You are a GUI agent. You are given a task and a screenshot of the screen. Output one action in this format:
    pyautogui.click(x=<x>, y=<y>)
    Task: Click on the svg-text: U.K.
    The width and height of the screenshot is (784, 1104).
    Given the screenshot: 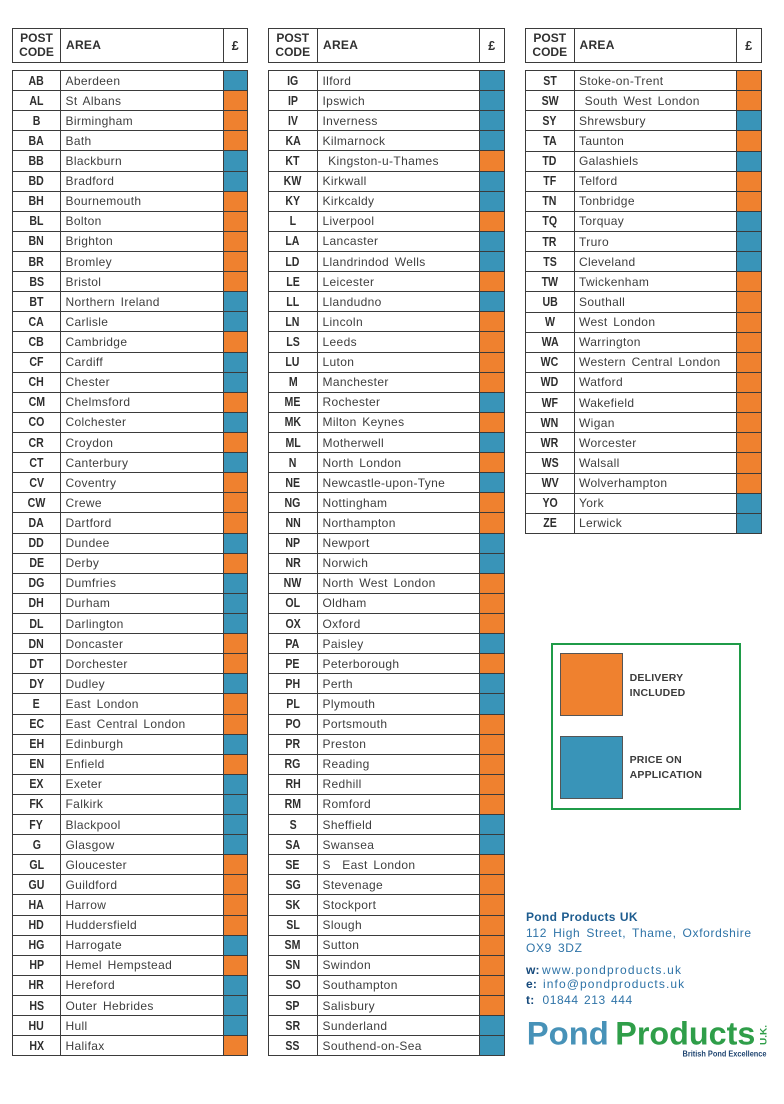 What is the action you would take?
    pyautogui.click(x=764, y=1035)
    